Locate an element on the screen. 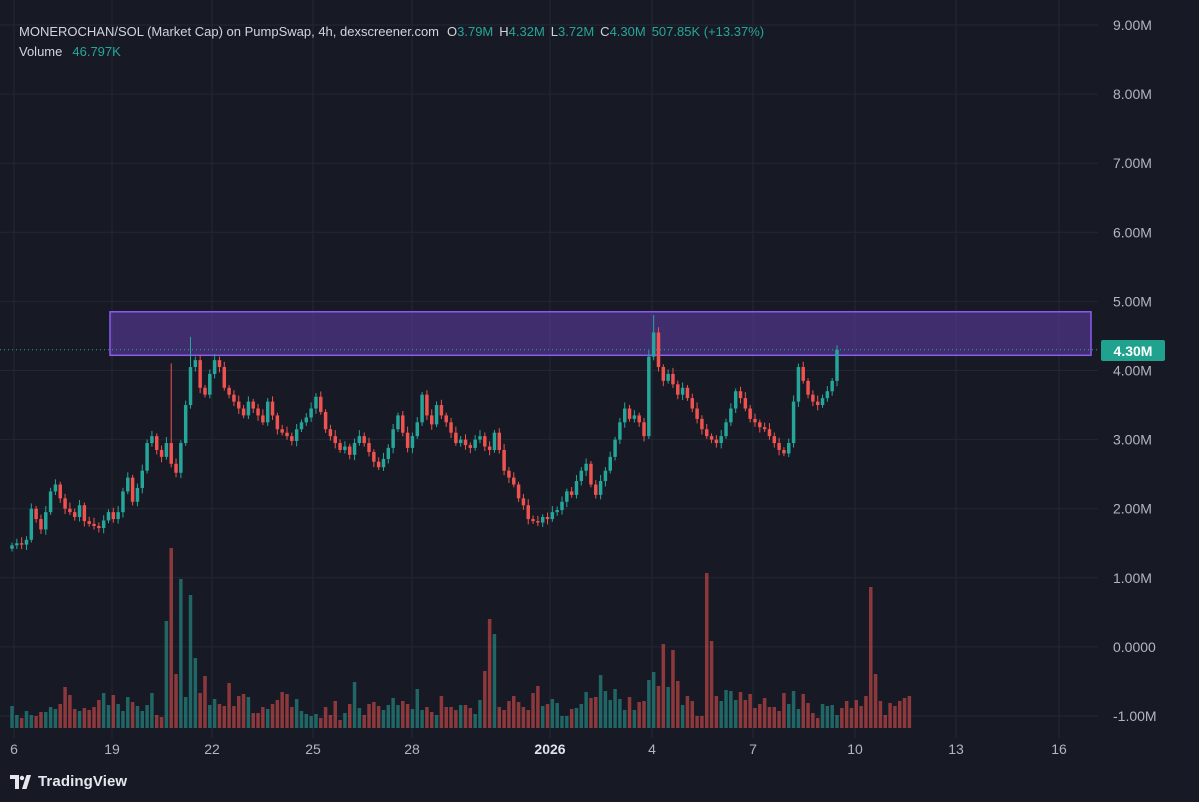  volume-label: Volume is located at coordinates (41, 51).